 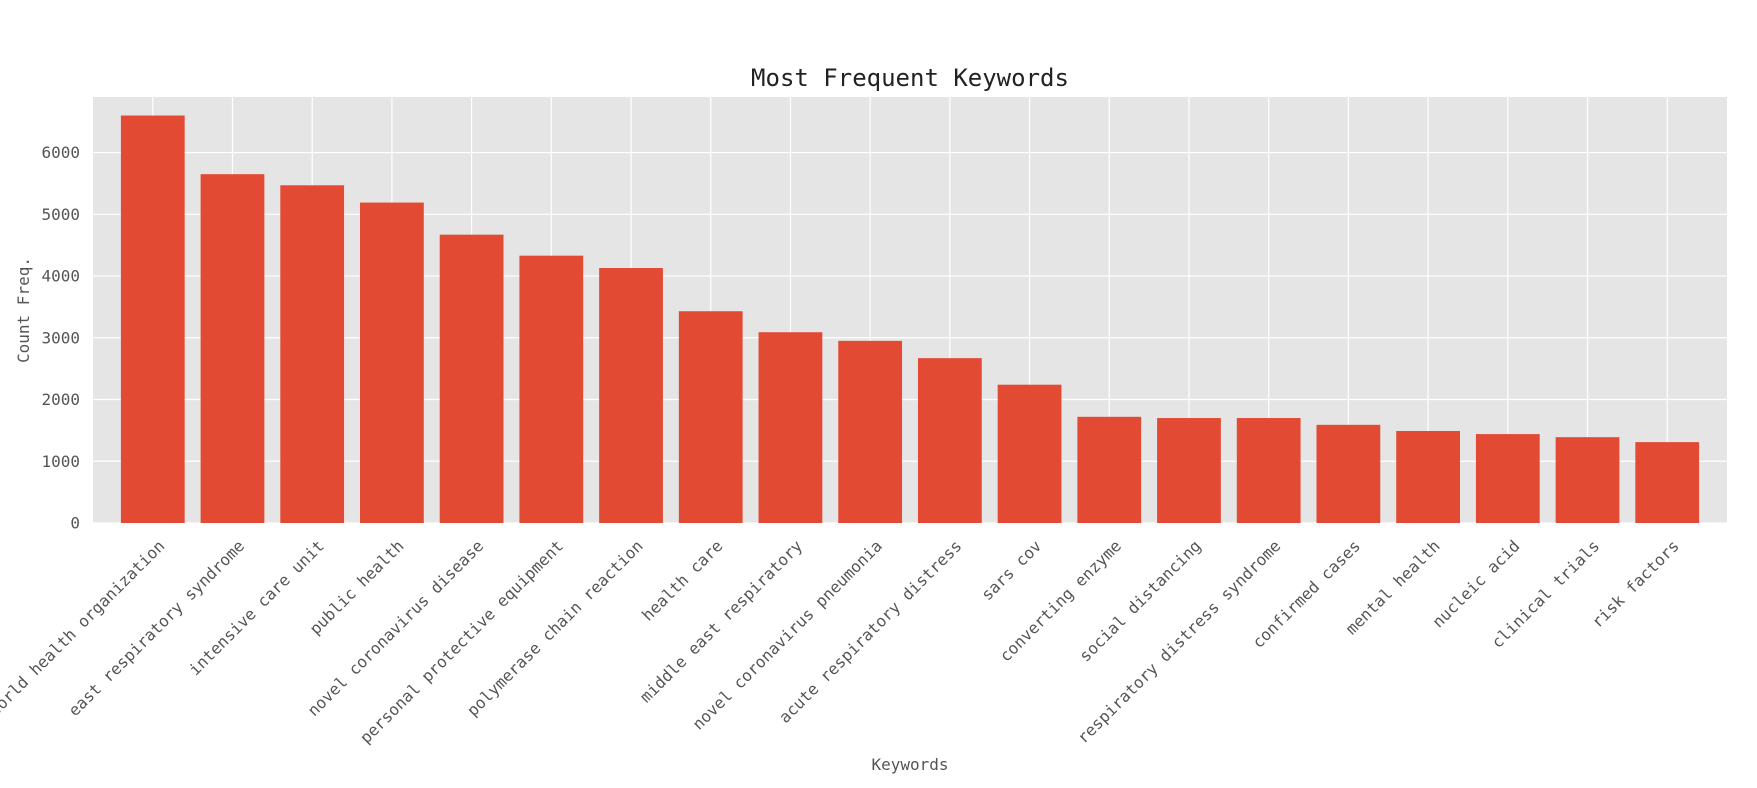 What do you see at coordinates (60, 276) in the screenshot?
I see `y-tick-label: 4000` at bounding box center [60, 276].